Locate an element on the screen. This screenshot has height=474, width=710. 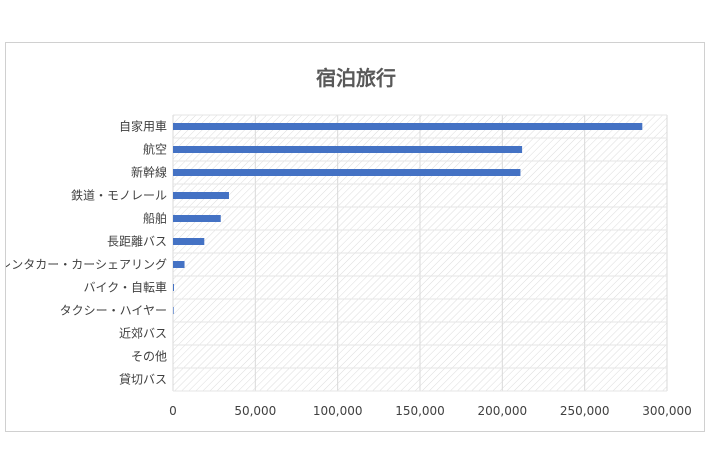
category-label-10: その他 is located at coordinates (149, 357).